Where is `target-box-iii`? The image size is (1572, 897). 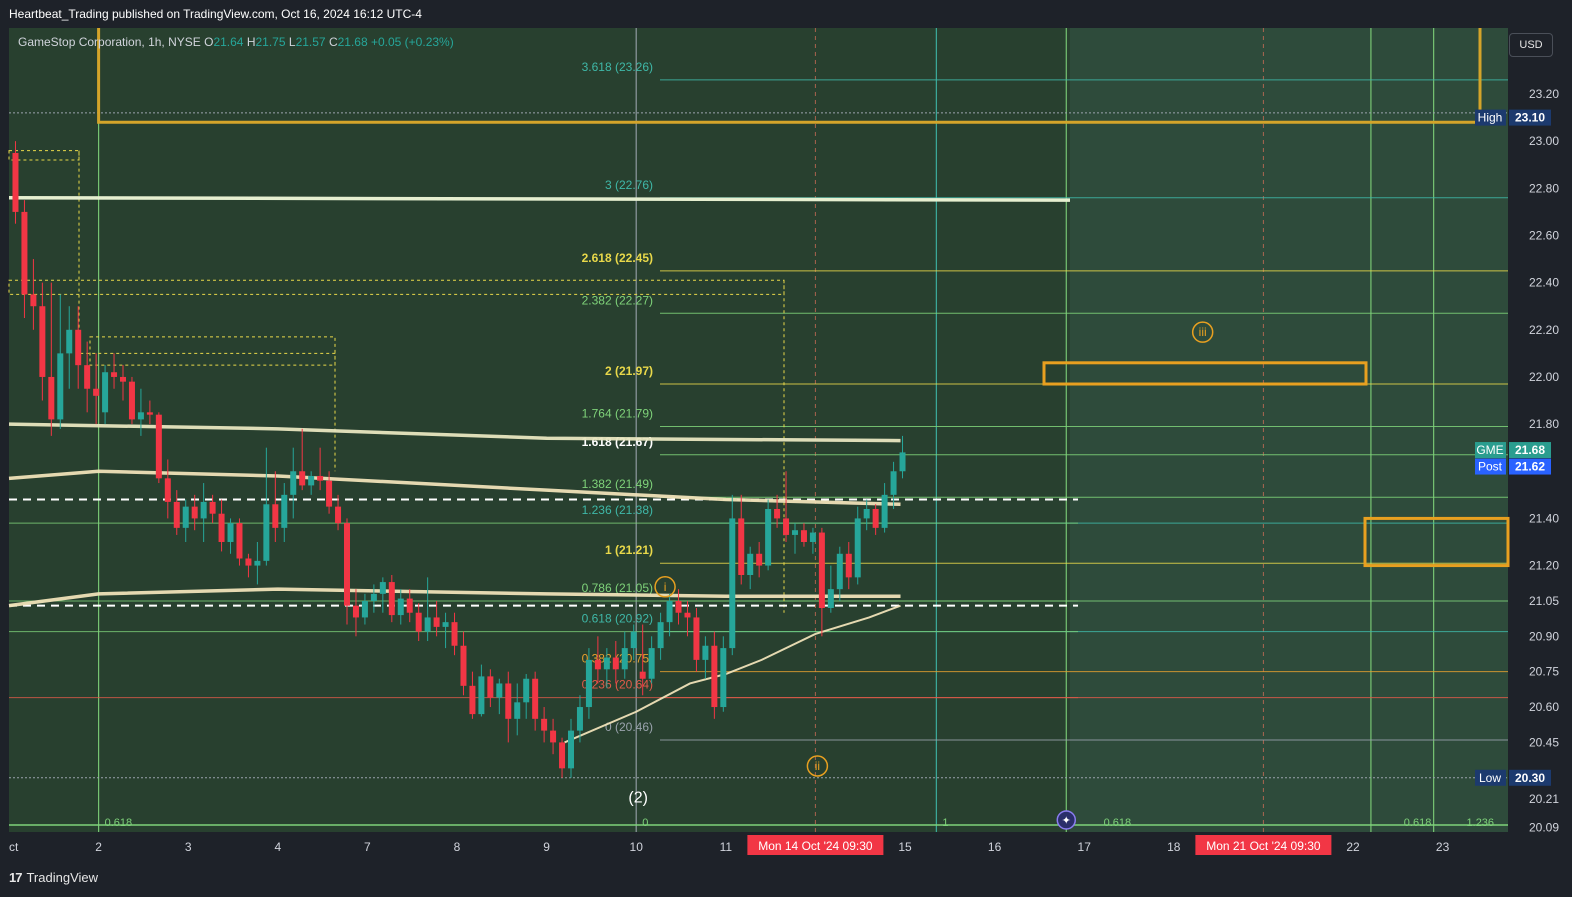 target-box-iii is located at coordinates (1205, 373).